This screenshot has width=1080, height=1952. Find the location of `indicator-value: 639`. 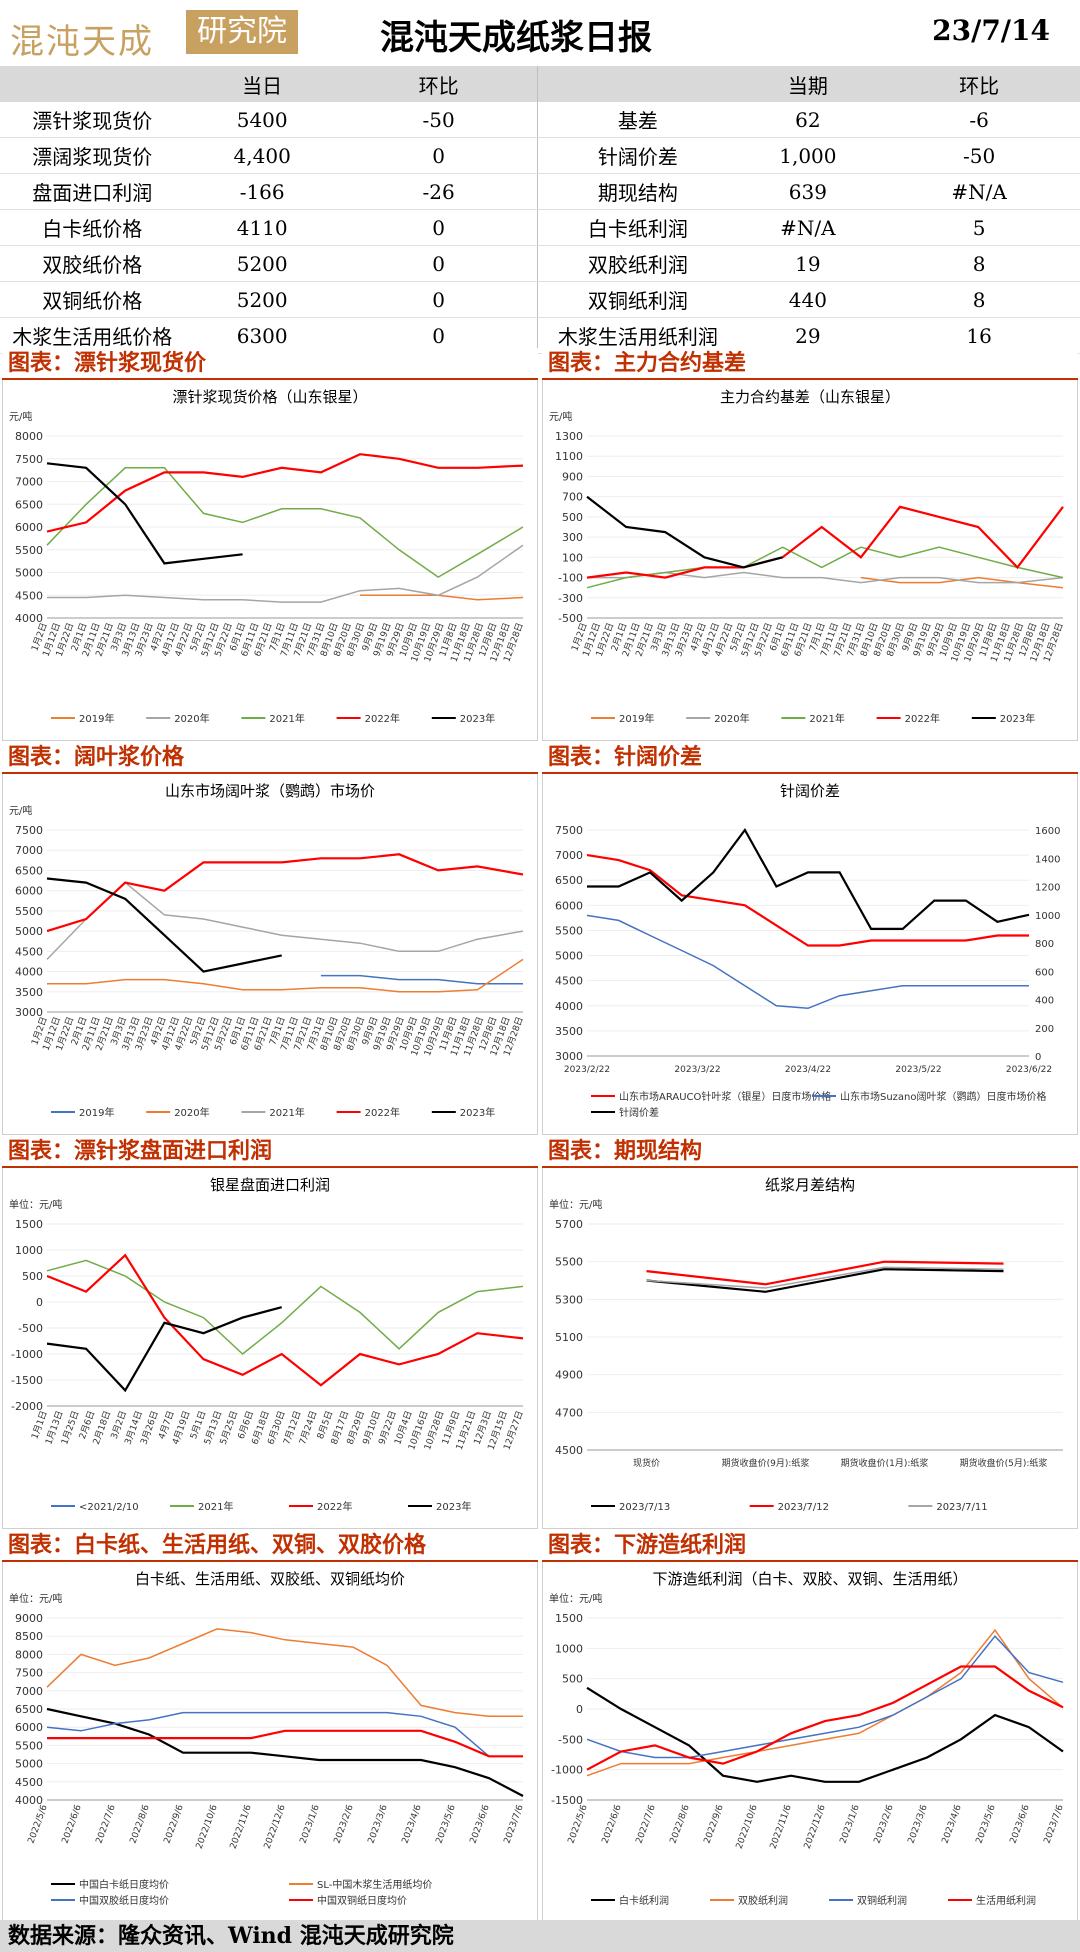

indicator-value: 639 is located at coordinates (808, 191).